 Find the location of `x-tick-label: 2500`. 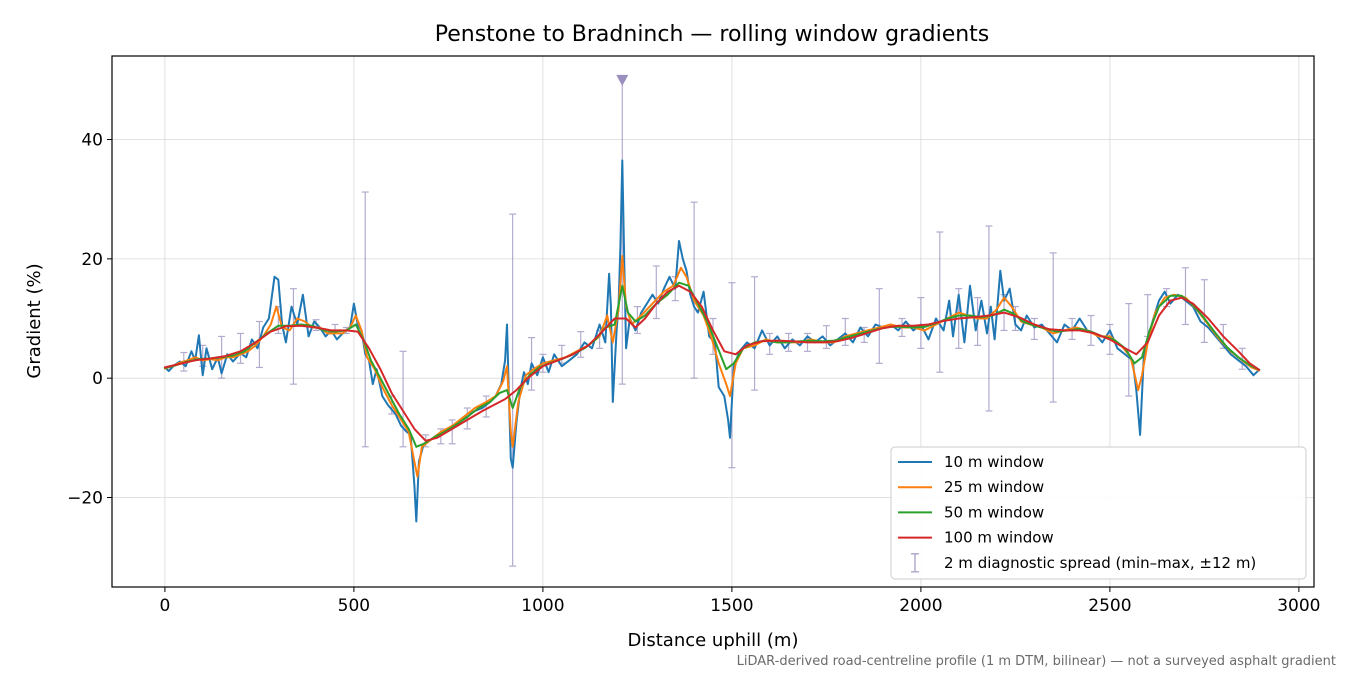

x-tick-label: 2500 is located at coordinates (1109, 606).